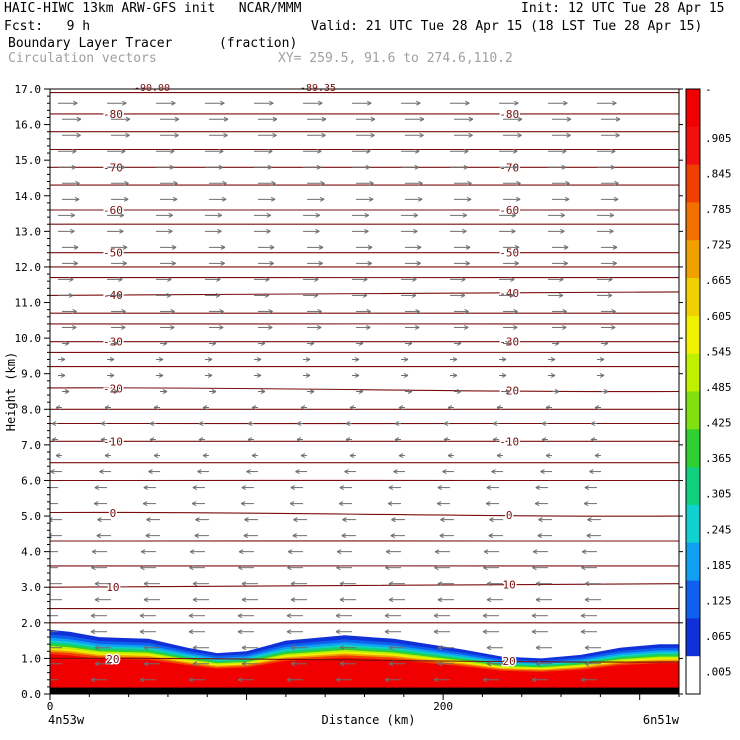 Image resolution: width=740 pixels, height=740 pixels. I want to click on y-tick-label: 13.0, so click(28, 231).